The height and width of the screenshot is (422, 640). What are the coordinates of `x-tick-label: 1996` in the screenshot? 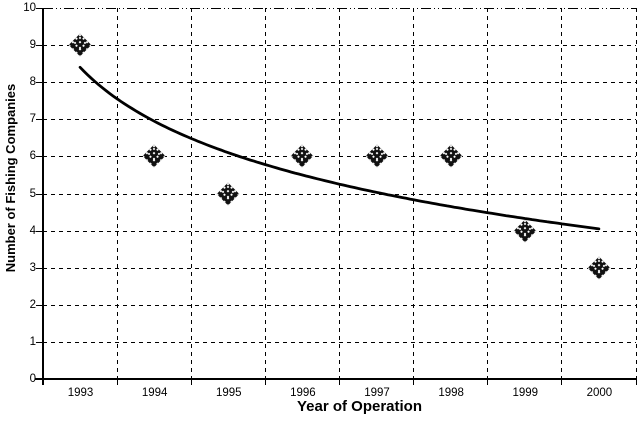 It's located at (303, 393).